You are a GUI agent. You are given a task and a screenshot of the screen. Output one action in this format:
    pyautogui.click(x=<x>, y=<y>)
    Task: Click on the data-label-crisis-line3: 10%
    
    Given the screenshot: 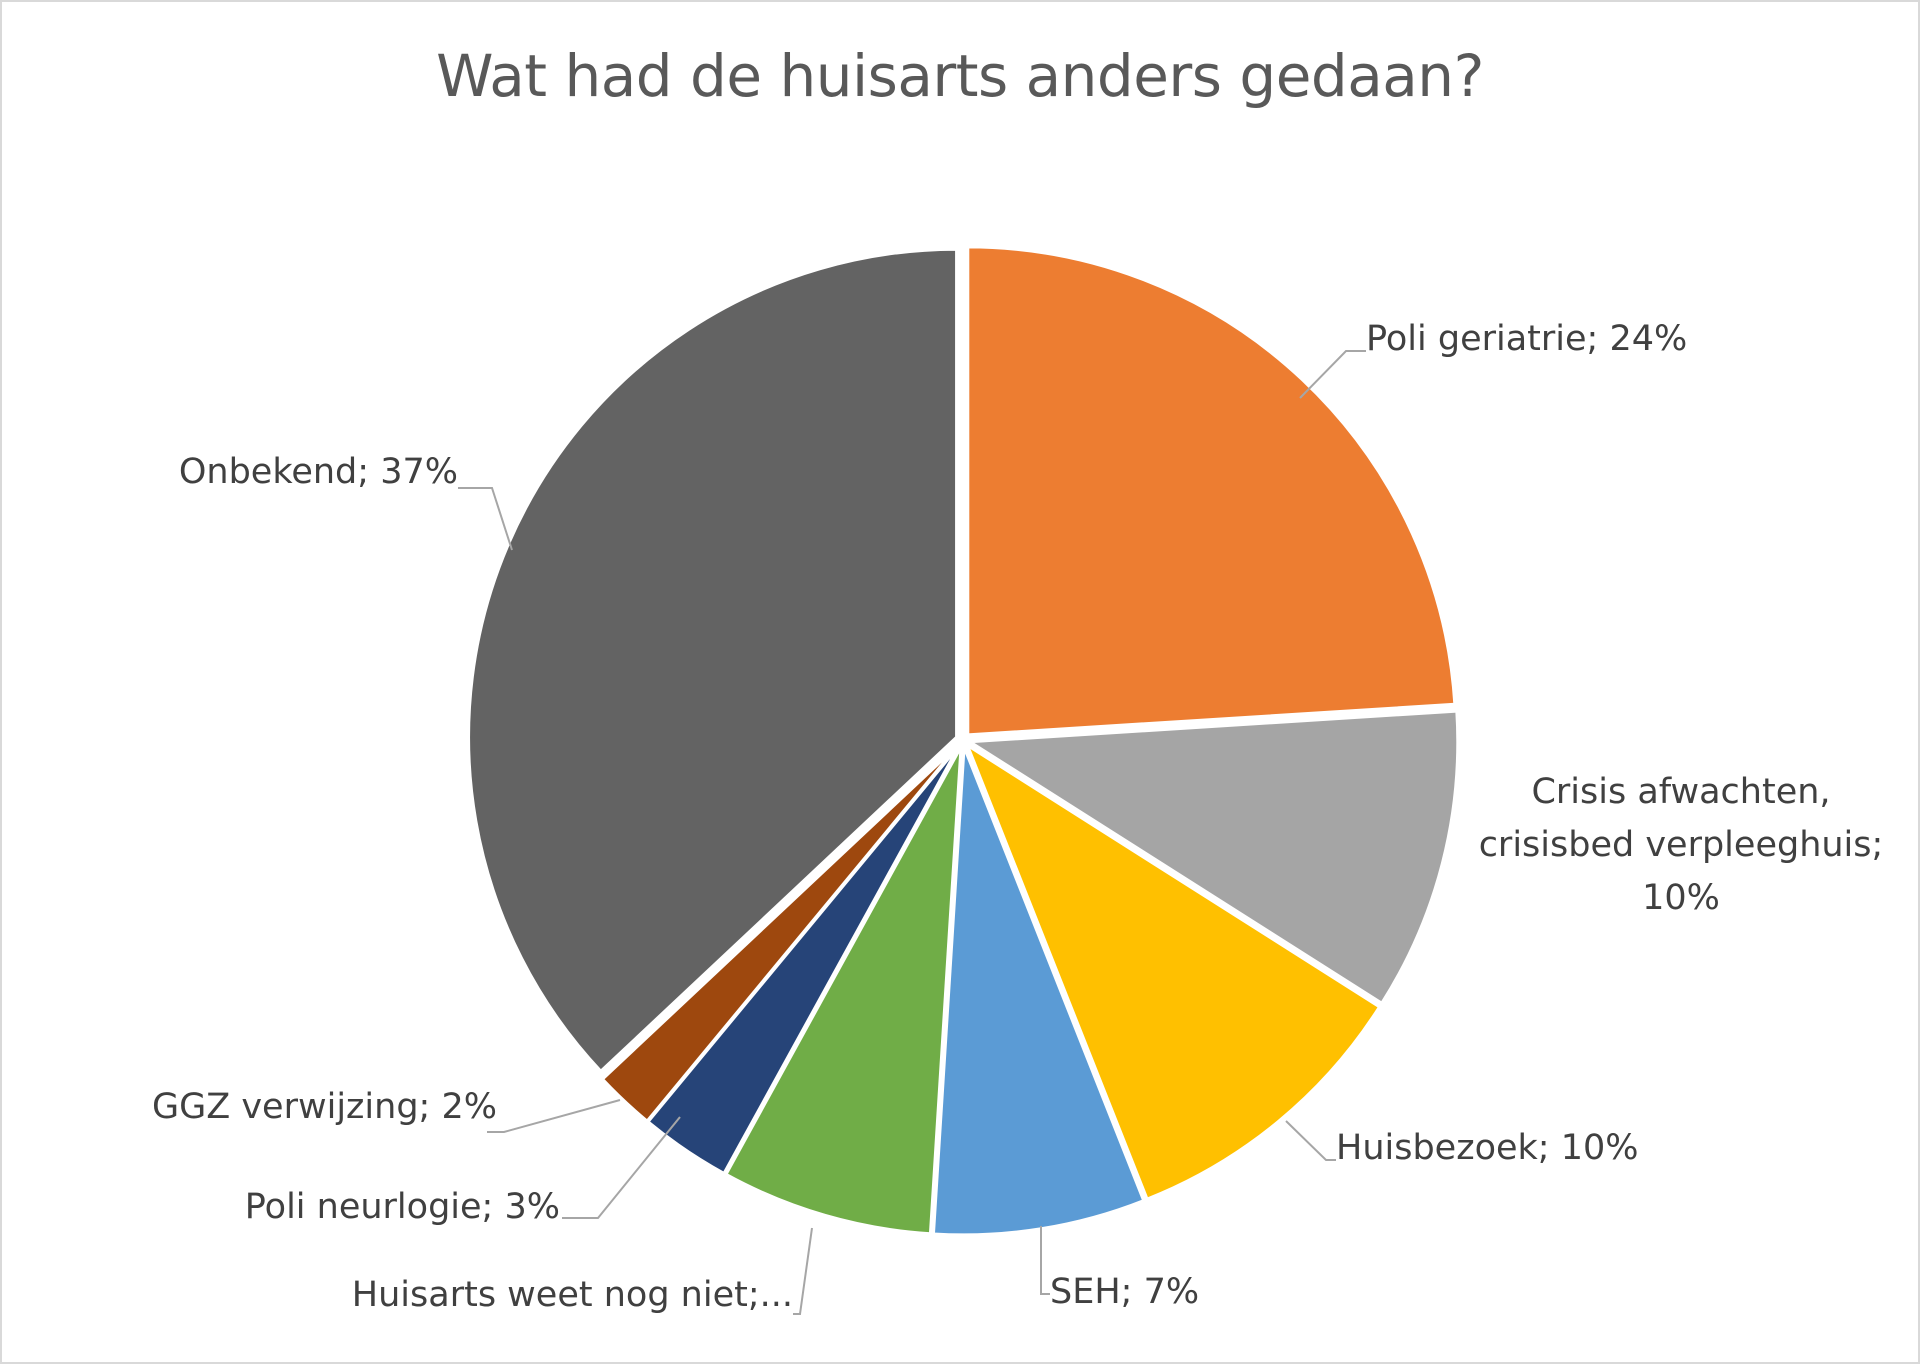 What is the action you would take?
    pyautogui.click(x=1681, y=898)
    